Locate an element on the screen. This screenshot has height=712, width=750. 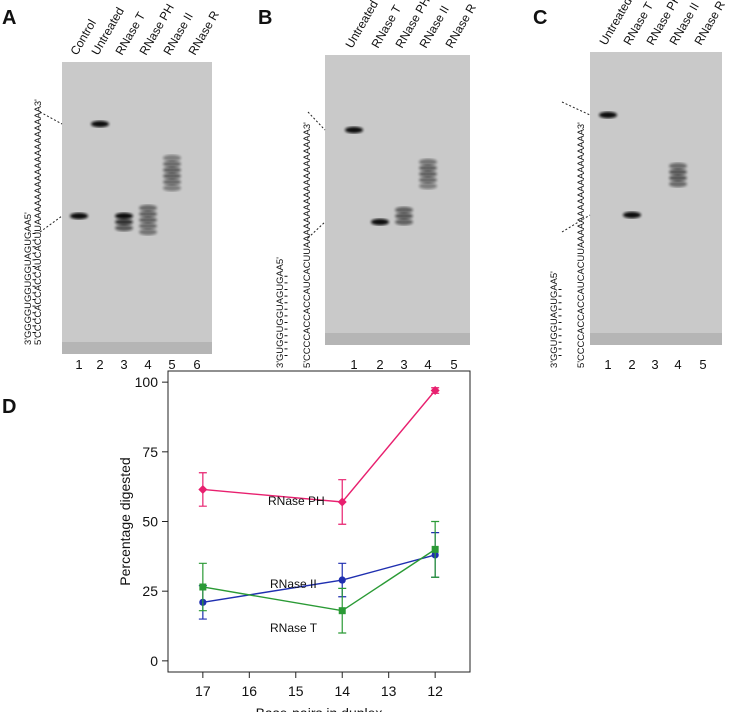
top-strand: 3'GGGGUGGUGGUAGUGAA5' is located at coordinates (27, 278).